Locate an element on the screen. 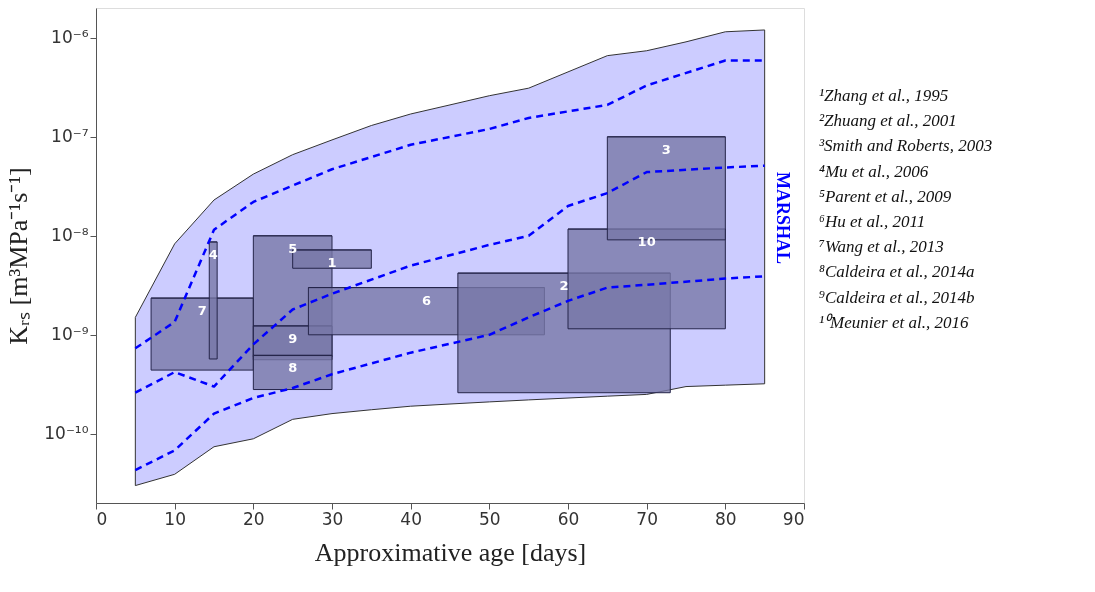 This screenshot has width=1095, height=592. text: ⁸Caldeira et al., 2014a is located at coordinates (897, 272).